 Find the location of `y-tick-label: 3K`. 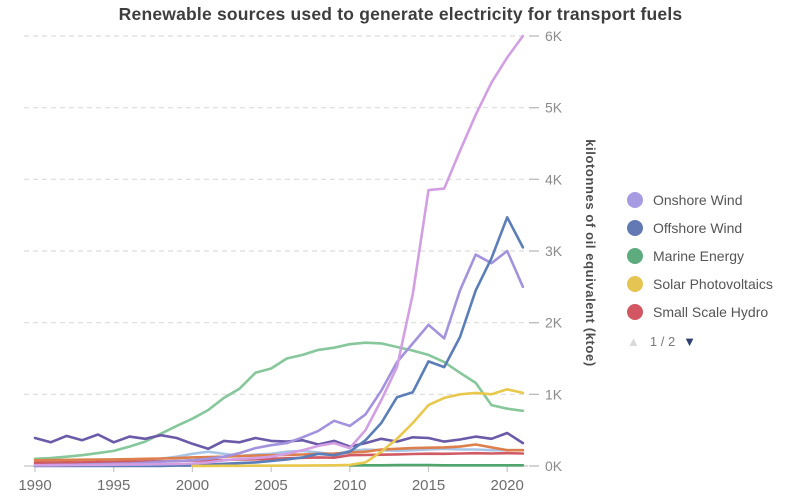

y-tick-label: 3K is located at coordinates (554, 251).